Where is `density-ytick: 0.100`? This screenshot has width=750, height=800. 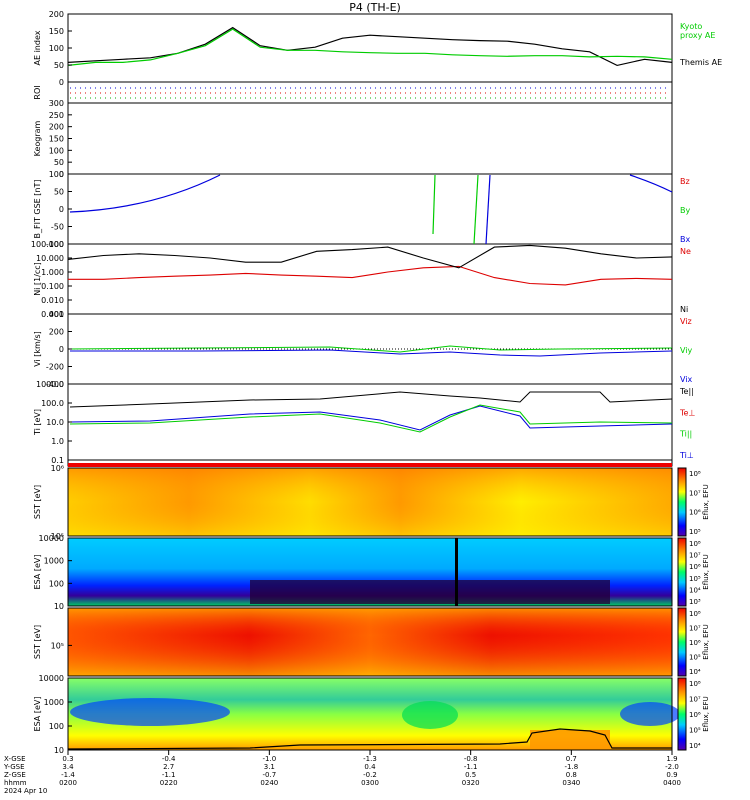 density-ytick: 0.100 is located at coordinates (52, 286).